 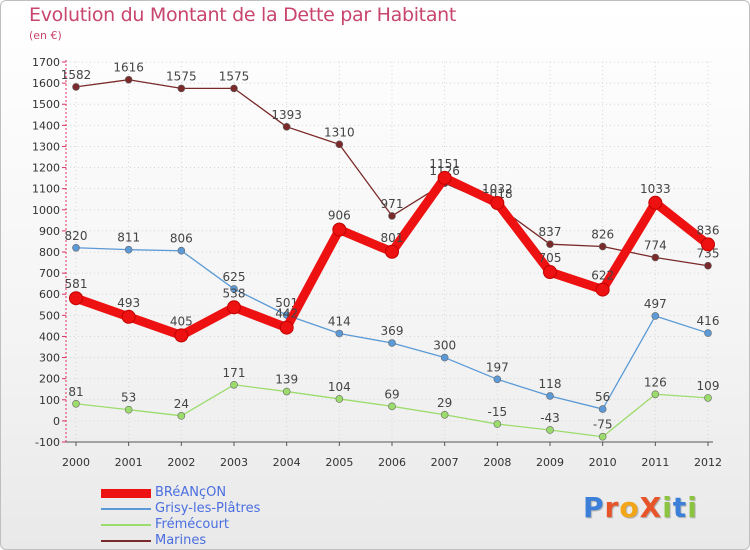 What do you see at coordinates (192, 524) in the screenshot?
I see `legend-label: Frémécourt` at bounding box center [192, 524].